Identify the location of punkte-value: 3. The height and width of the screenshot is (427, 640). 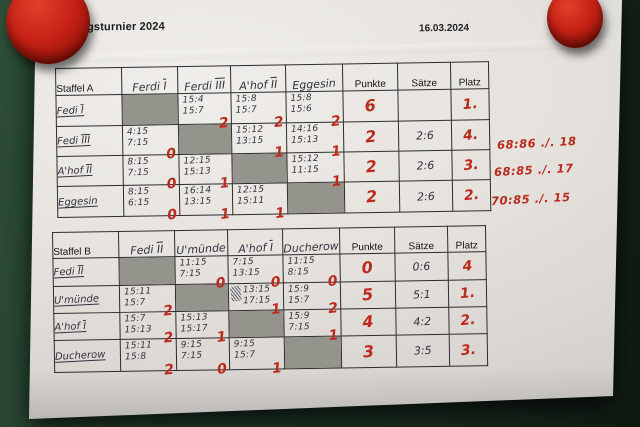
(369, 351).